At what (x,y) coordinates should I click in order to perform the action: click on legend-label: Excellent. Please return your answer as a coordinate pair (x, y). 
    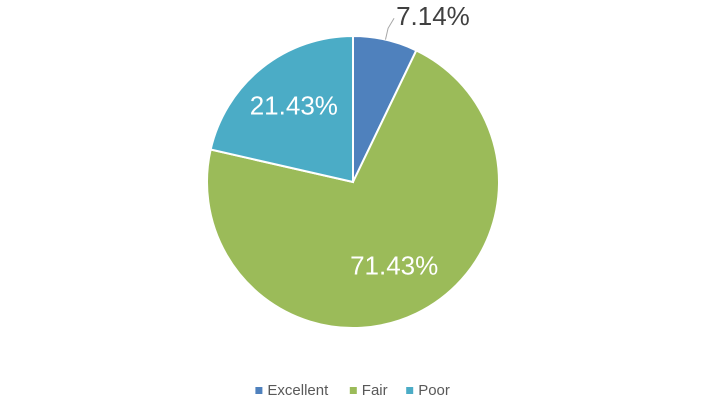
    Looking at the image, I should click on (298, 390).